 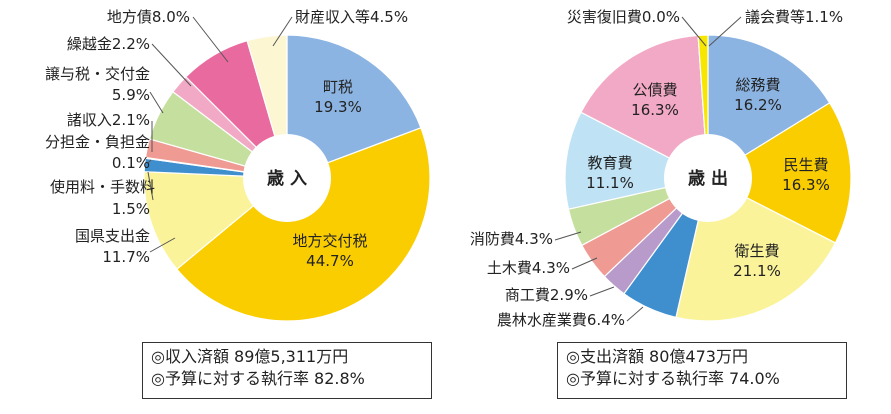 I want to click on expenditure-paid-amount: ◎支出済額 80億473万円, so click(x=657, y=356).